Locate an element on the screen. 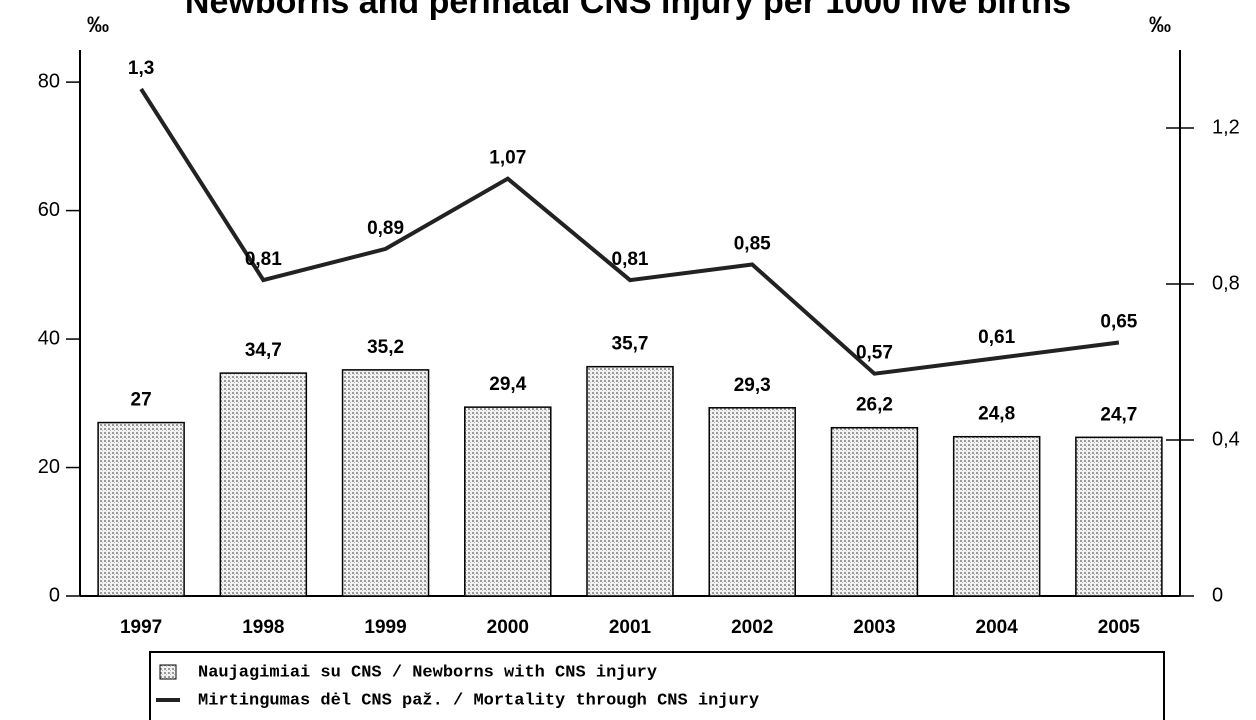  y-tick-label: 20 is located at coordinates (49, 467).